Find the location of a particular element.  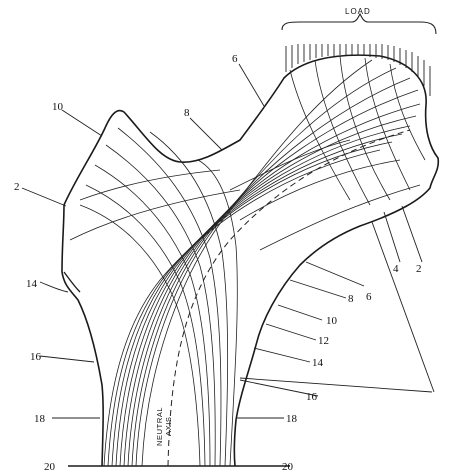

label-4-right: 4 is located at coordinates (396, 269).